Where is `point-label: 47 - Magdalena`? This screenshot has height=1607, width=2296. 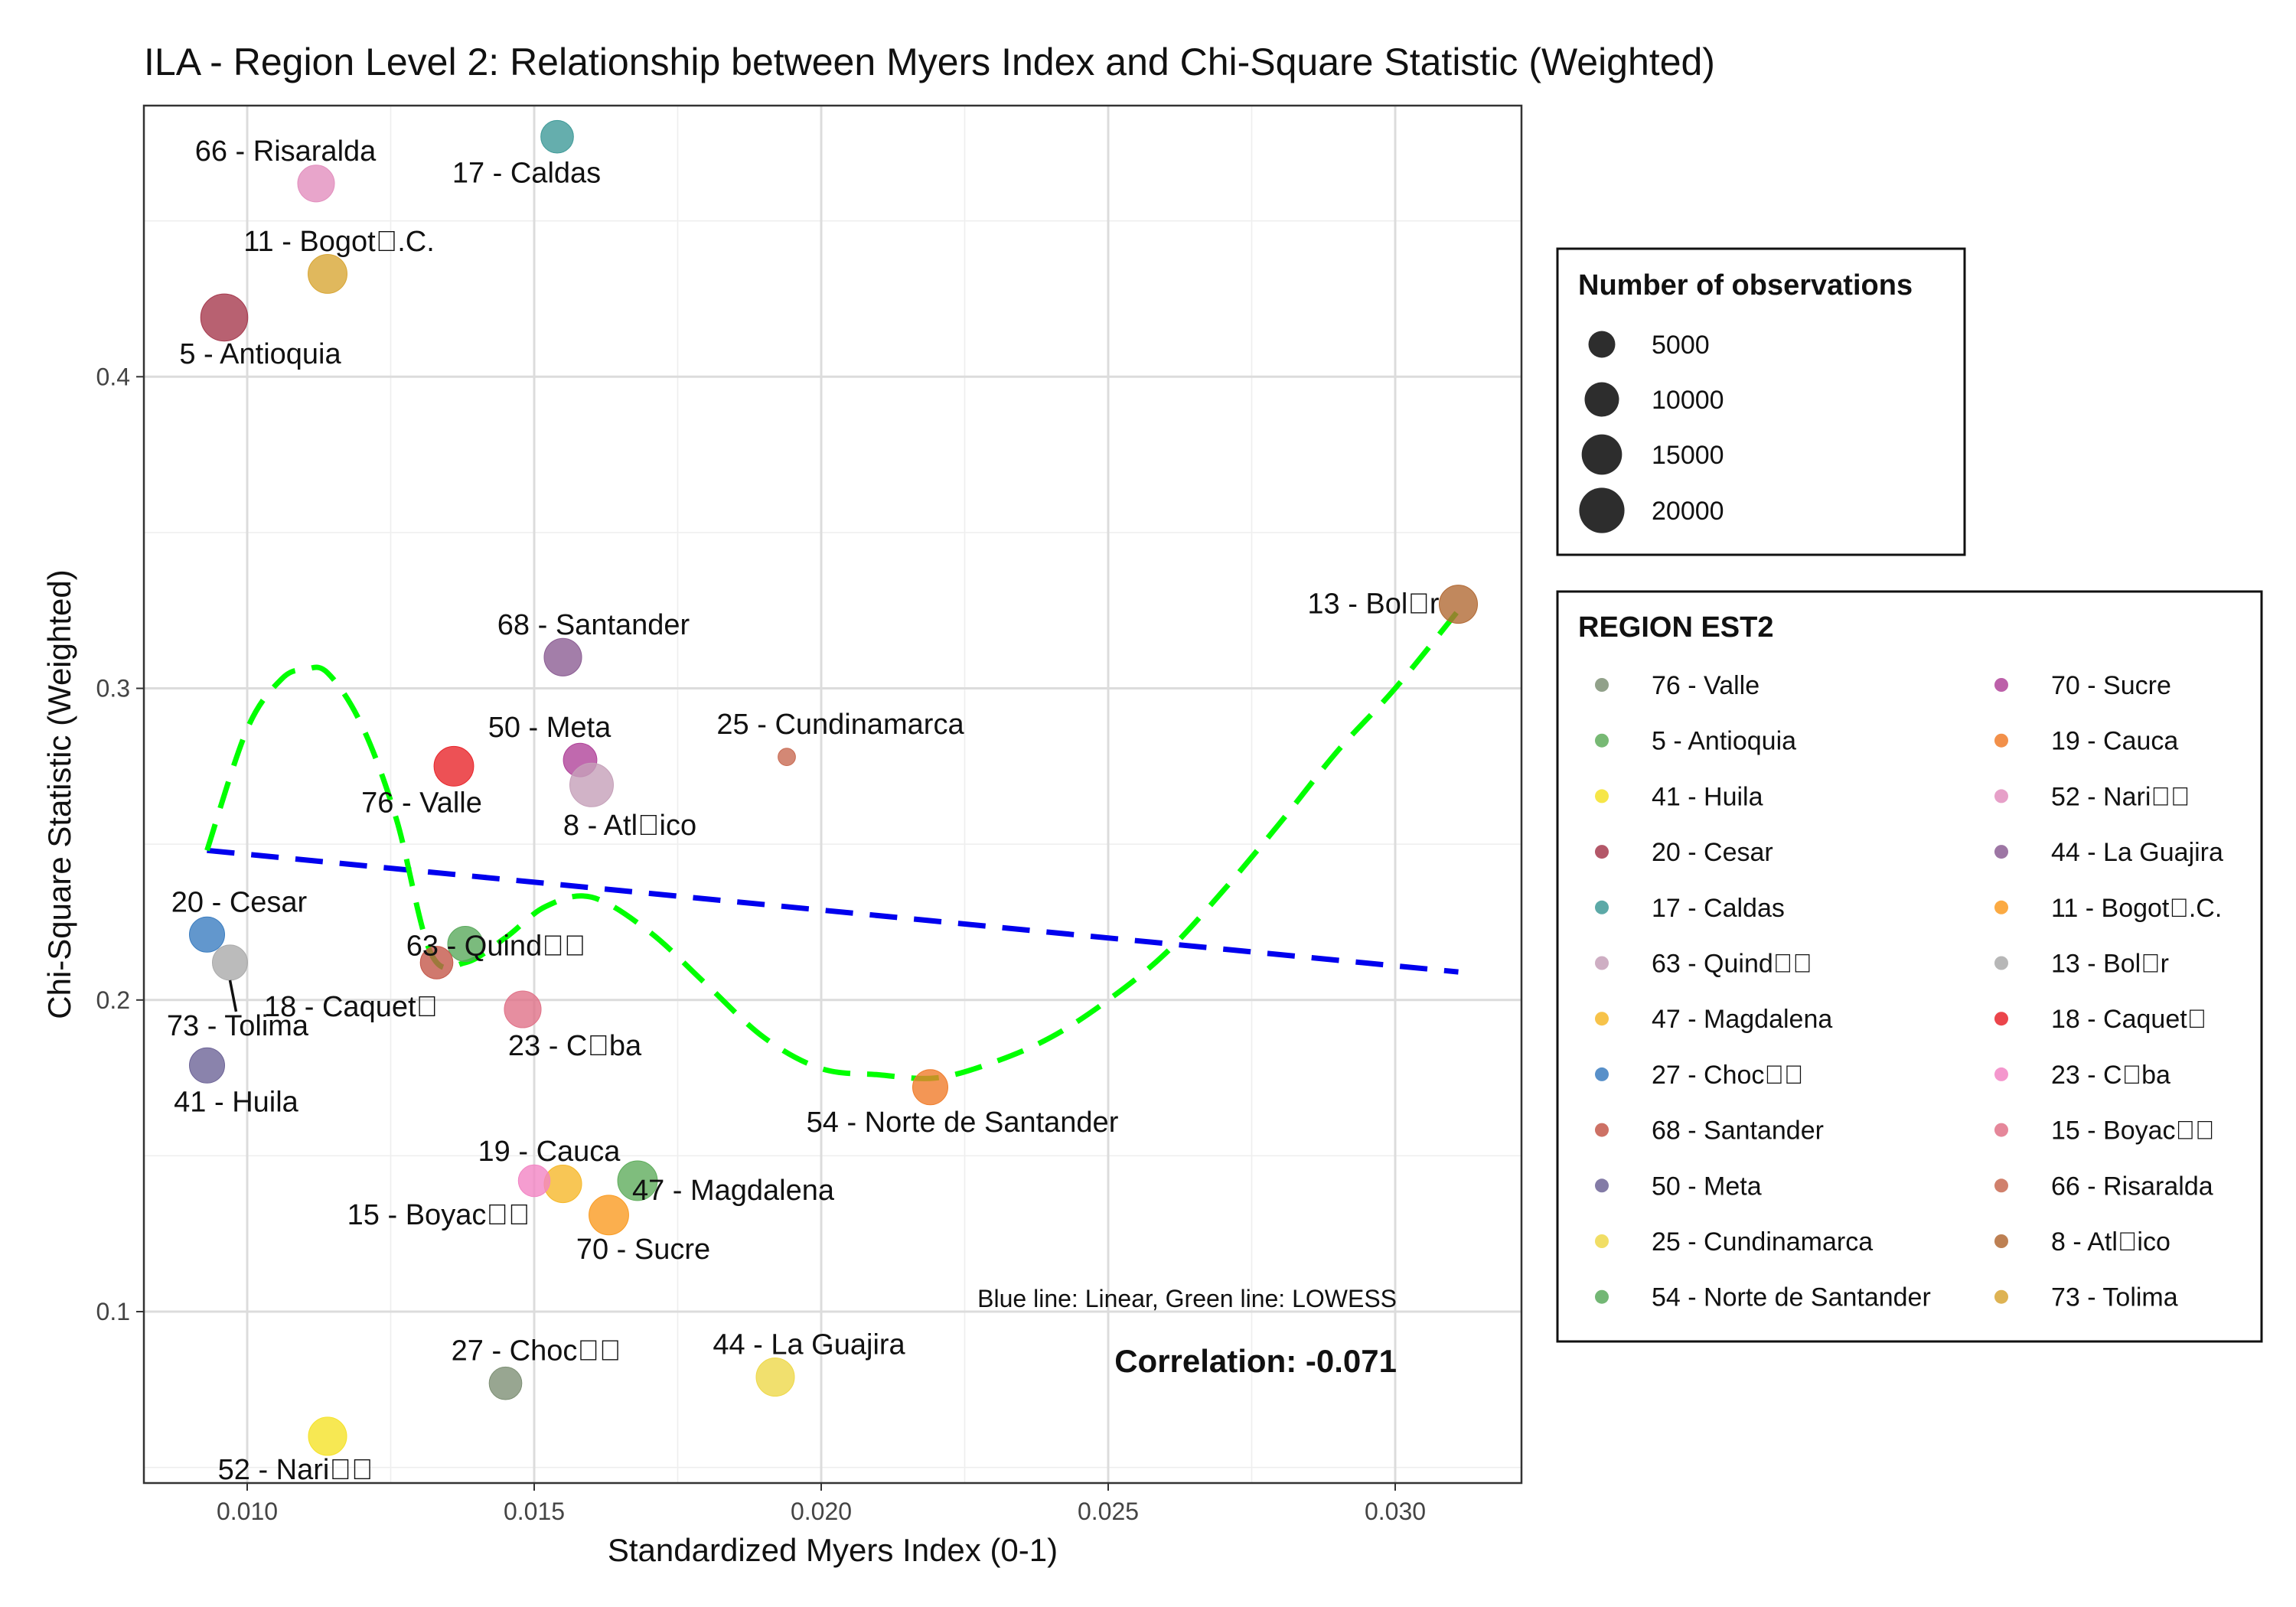
point-label: 47 - Magdalena is located at coordinates (733, 1191).